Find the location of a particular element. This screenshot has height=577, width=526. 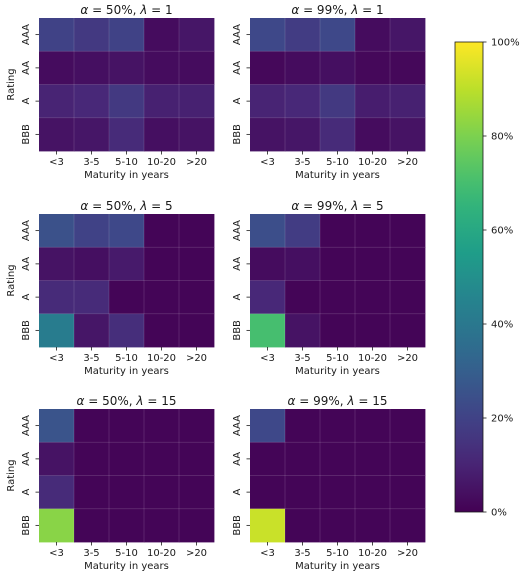

colorbar-tick-label: 100% is located at coordinates (505, 43).